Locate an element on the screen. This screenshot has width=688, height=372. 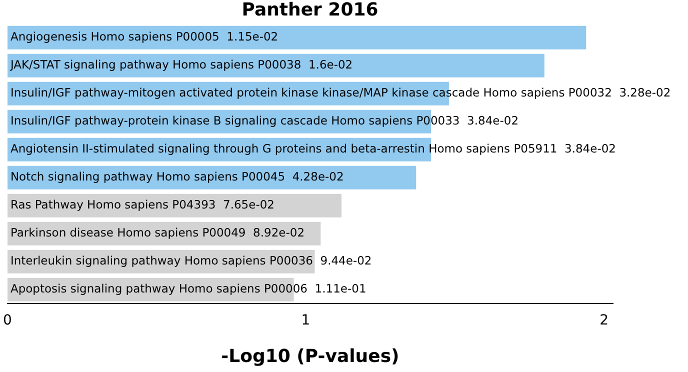
y-tick-label: JAK/STAT signaling pathway Homo sapiens P00038 1.6e-02 is located at coordinates (181, 65).